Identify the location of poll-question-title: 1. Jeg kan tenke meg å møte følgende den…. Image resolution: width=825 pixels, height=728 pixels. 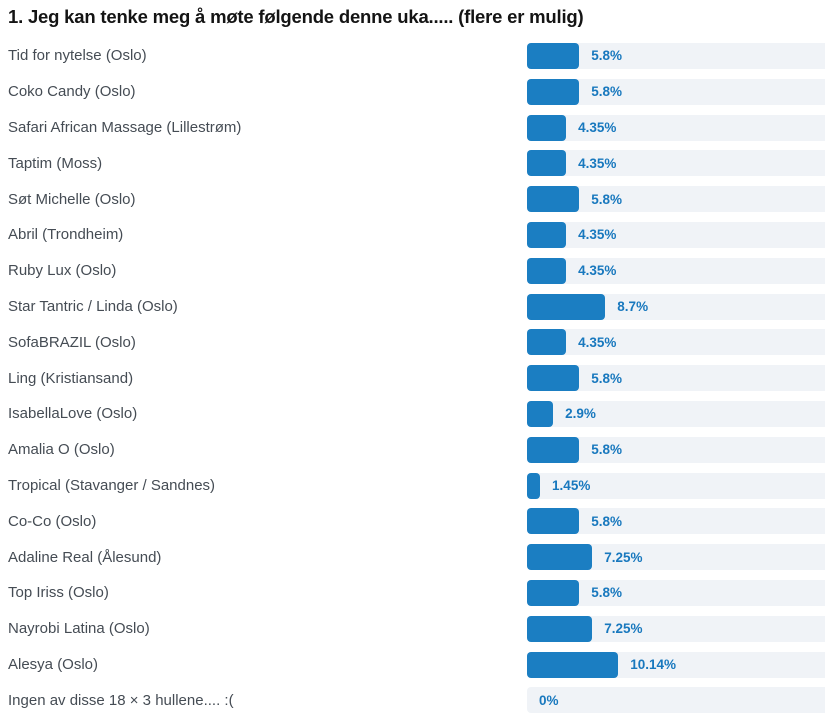
(296, 16).